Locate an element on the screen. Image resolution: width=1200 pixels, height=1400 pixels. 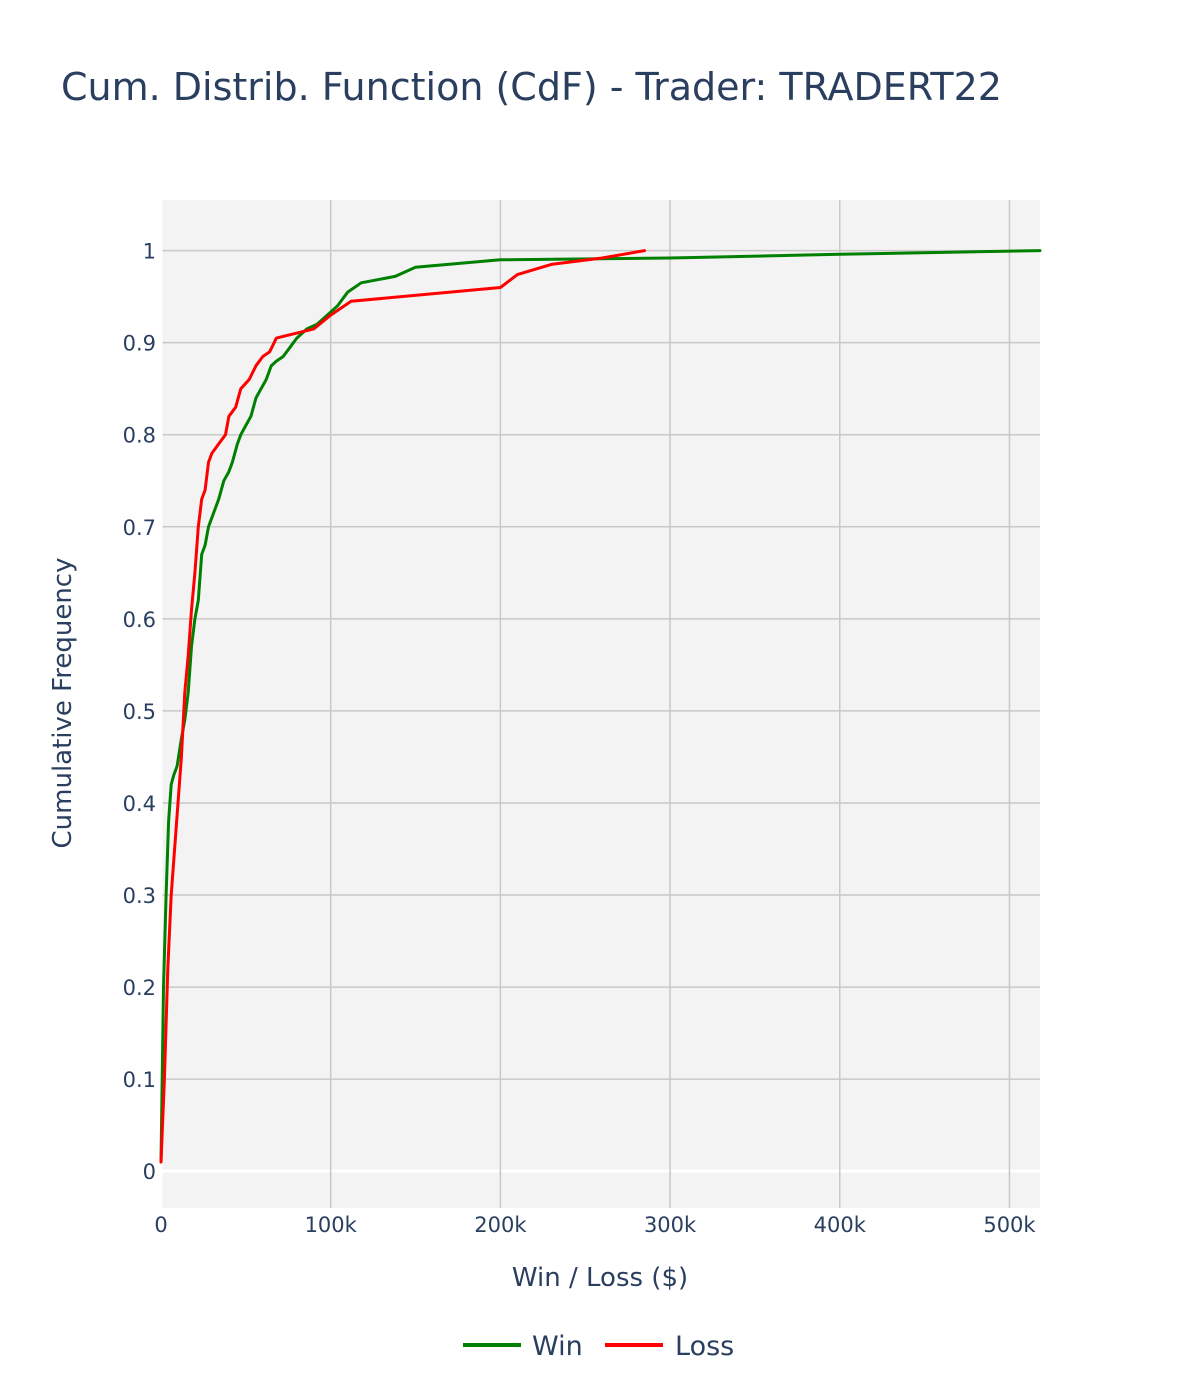
y-axis-title: Cumulative Frequency is located at coordinates (63, 703).